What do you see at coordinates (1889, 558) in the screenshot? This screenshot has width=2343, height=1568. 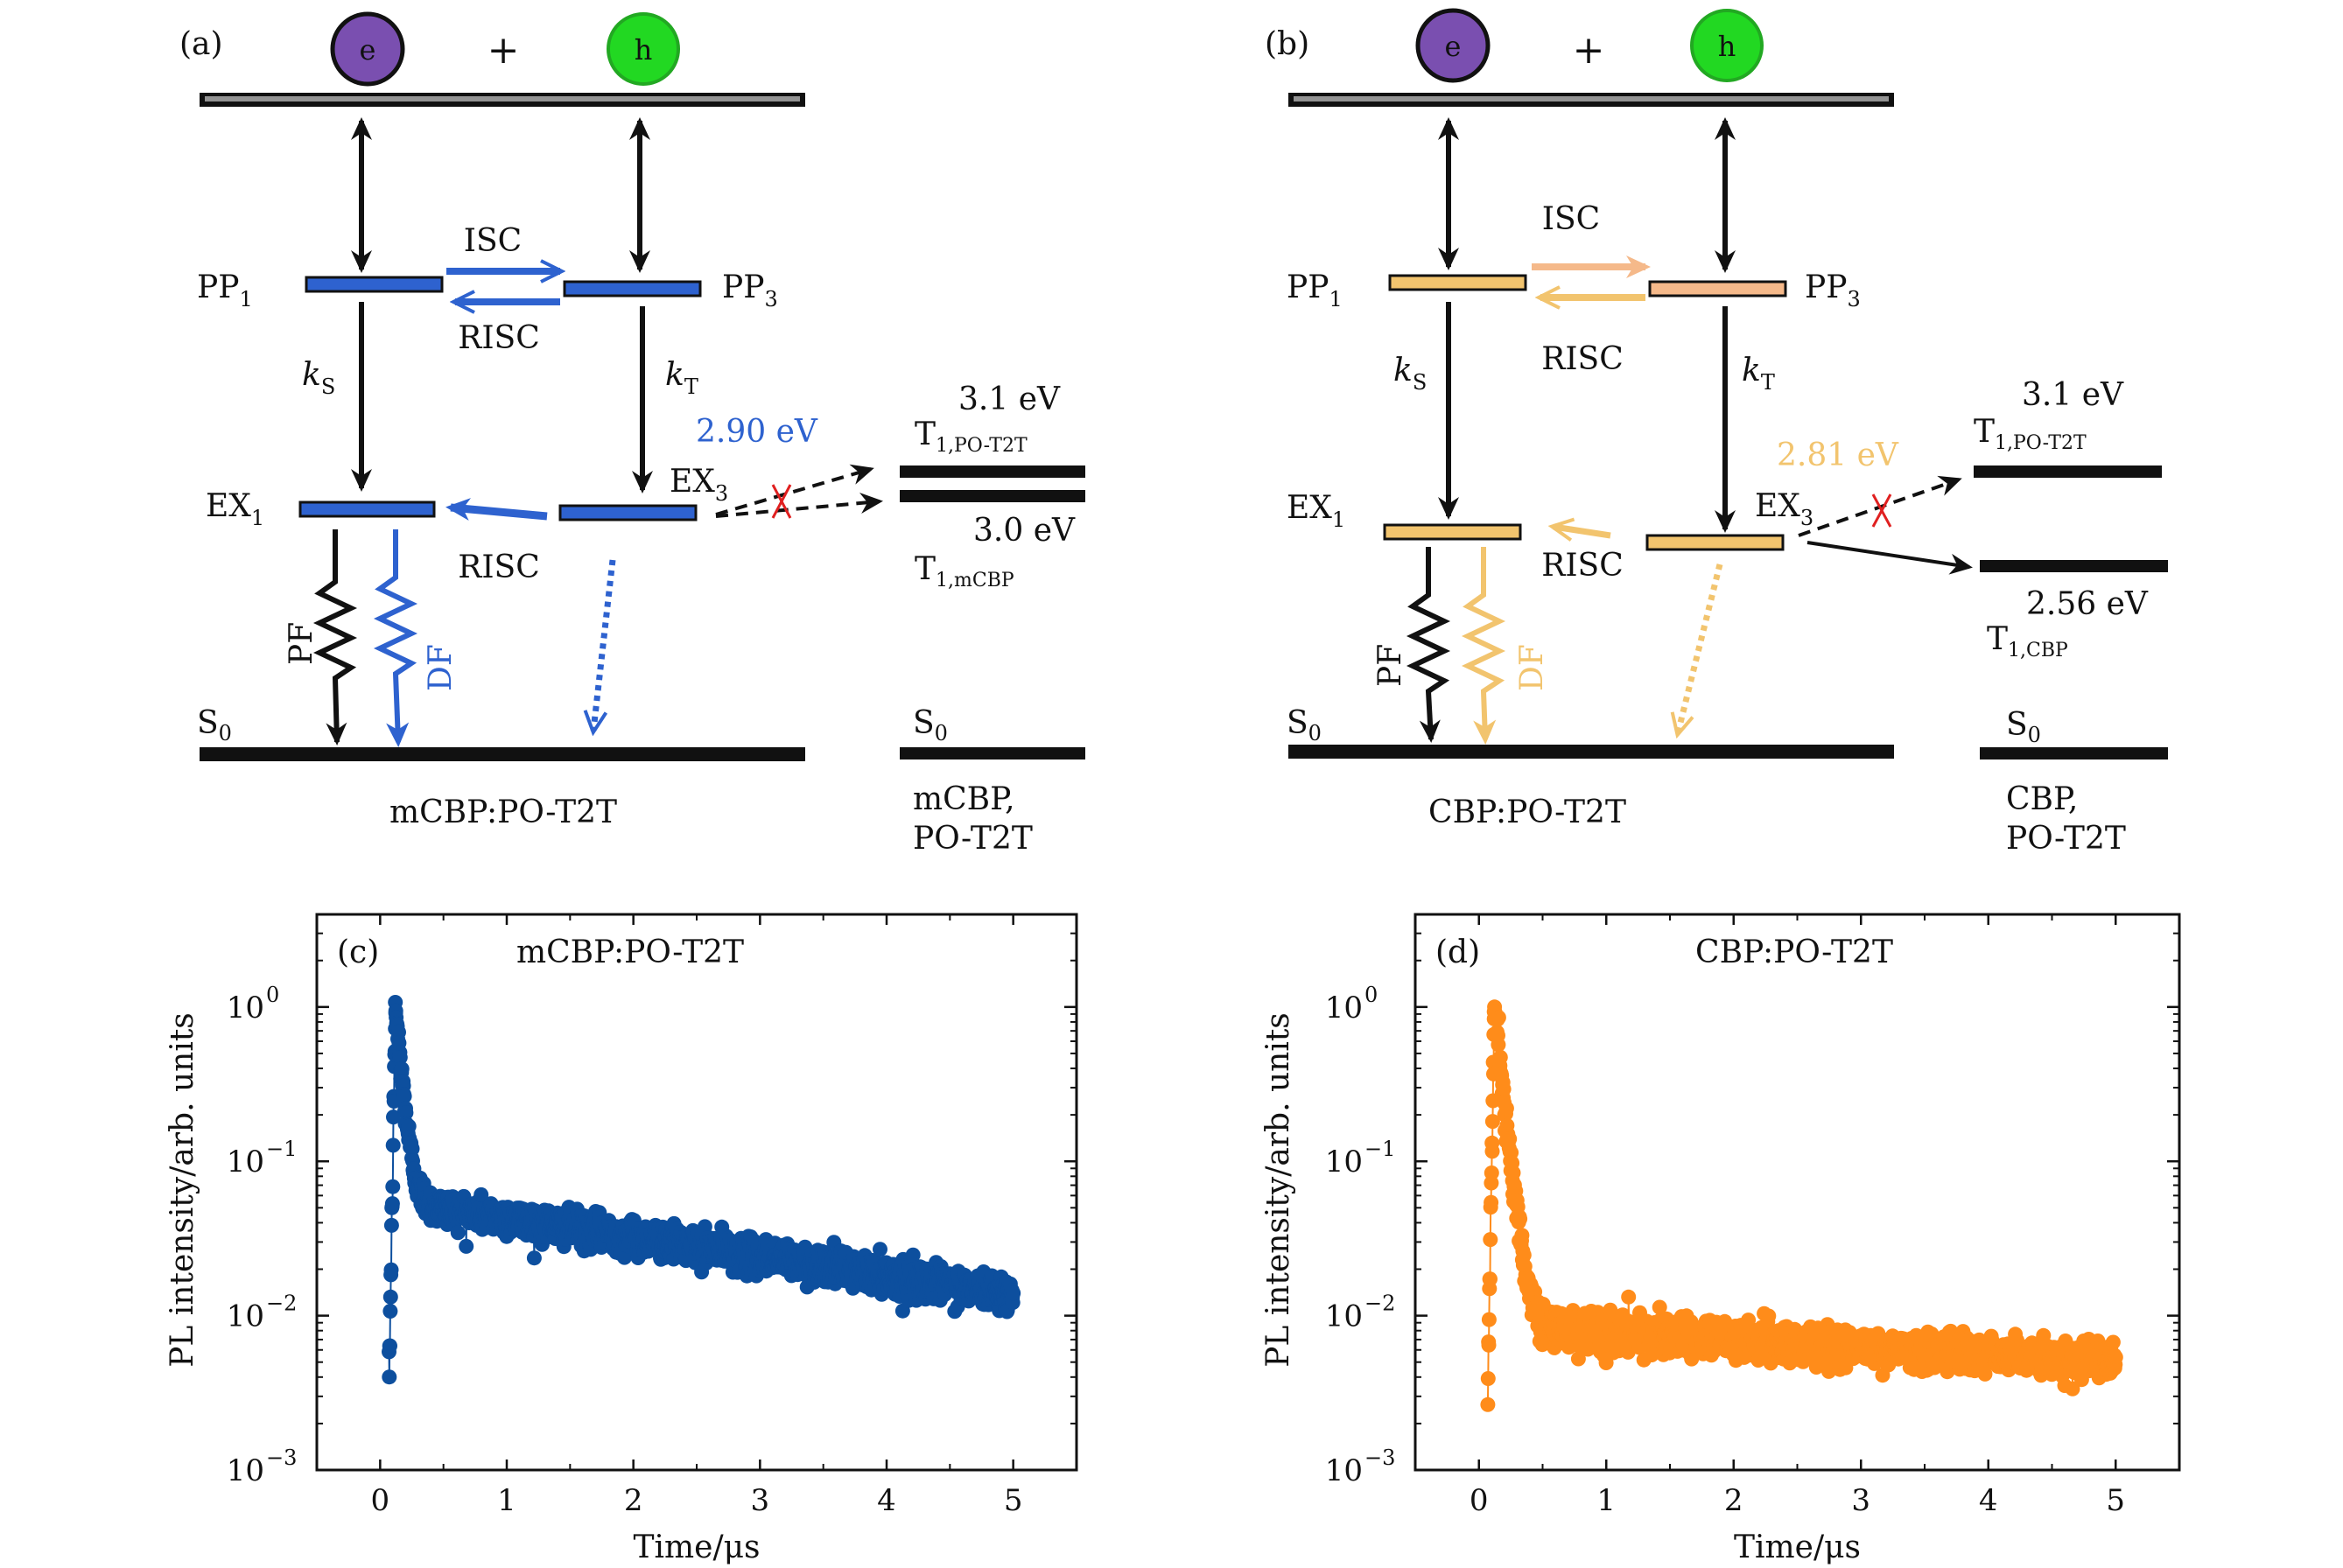 I see `transfer-to-t-low-arrow` at bounding box center [1889, 558].